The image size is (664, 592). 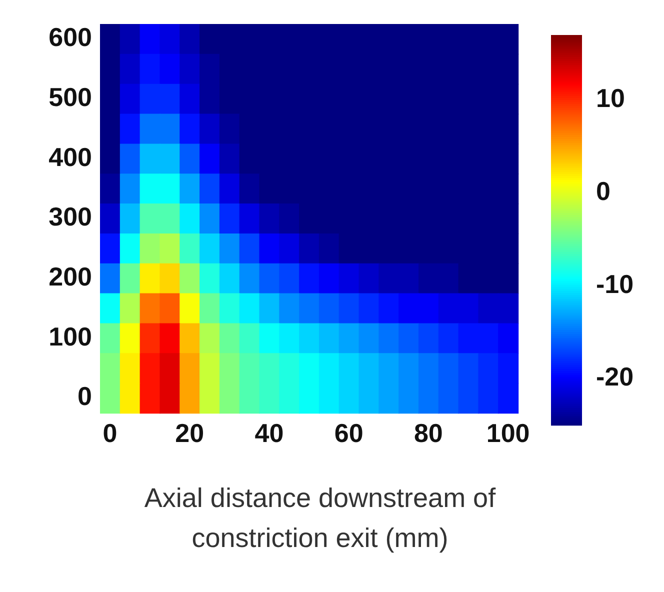 What do you see at coordinates (110, 433) in the screenshot?
I see `x-tick-label: 0` at bounding box center [110, 433].